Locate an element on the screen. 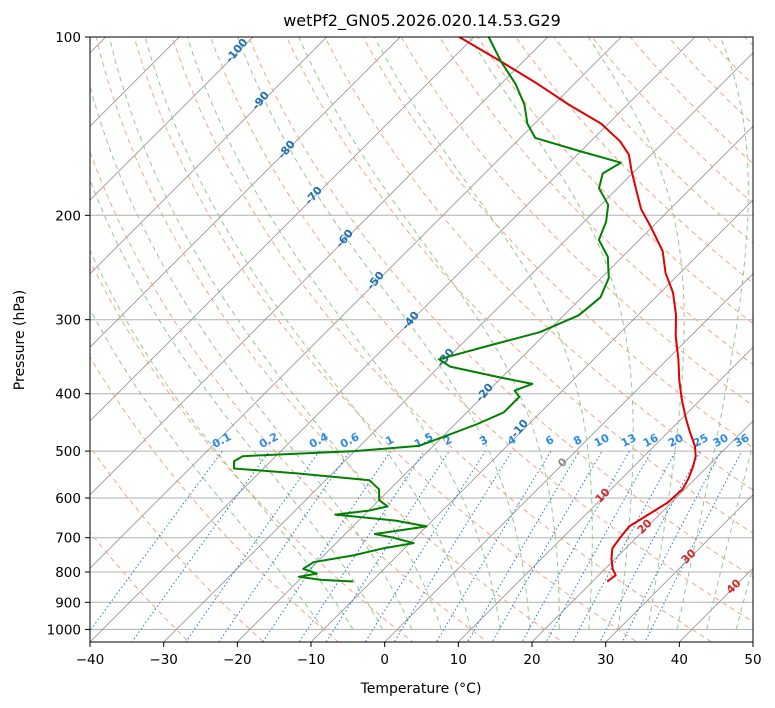 This screenshot has width=775, height=708. x-axis-label: Temperature (°C) is located at coordinates (421, 689).